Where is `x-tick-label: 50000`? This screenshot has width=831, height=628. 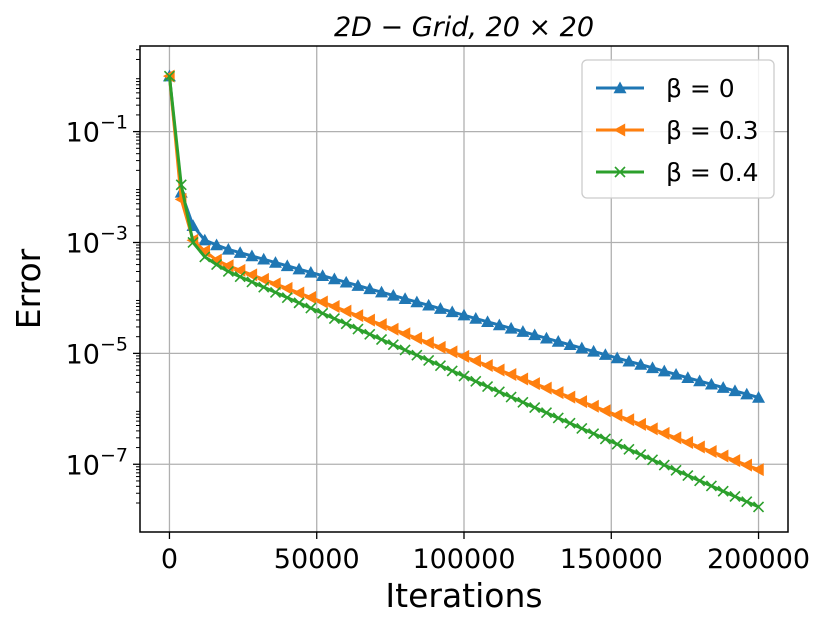
x-tick-label: 50000 is located at coordinates (317, 559).